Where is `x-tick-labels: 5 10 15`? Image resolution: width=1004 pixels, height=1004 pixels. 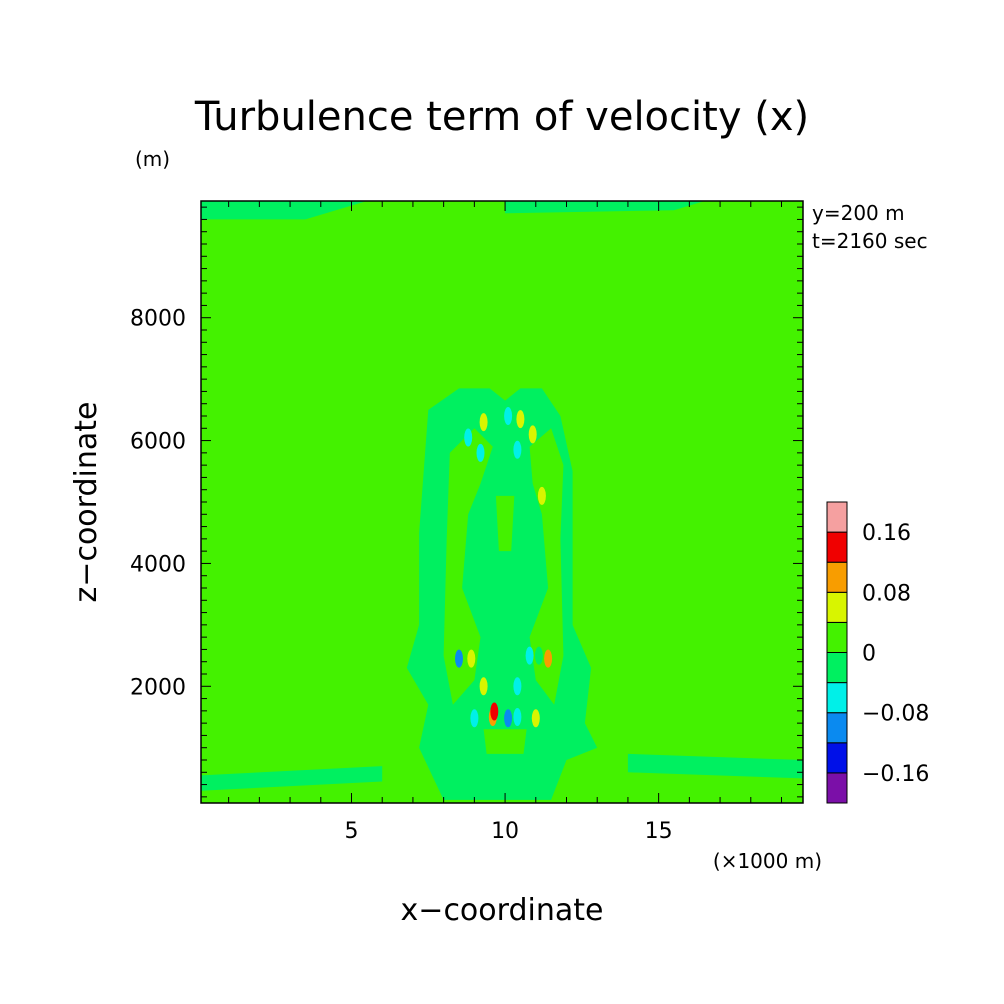 x-tick-labels: 5 10 15 is located at coordinates (509, 831).